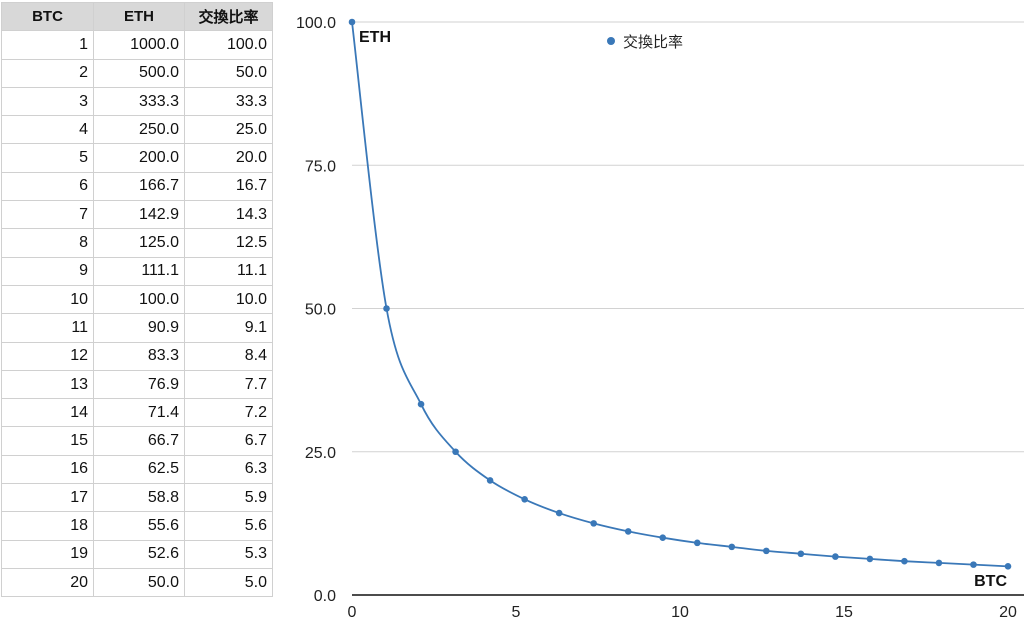 This screenshot has height=634, width=1024. I want to click on table-row: 5 200.0 20.0, so click(137, 158).